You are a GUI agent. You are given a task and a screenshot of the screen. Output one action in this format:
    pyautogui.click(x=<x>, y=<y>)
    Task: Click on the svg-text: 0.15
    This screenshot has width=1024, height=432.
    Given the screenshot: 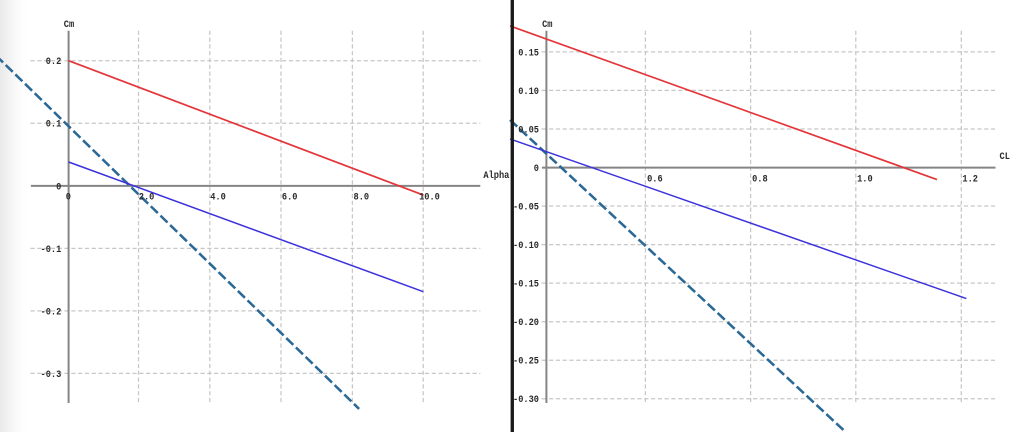 What is the action you would take?
    pyautogui.click(x=528, y=53)
    